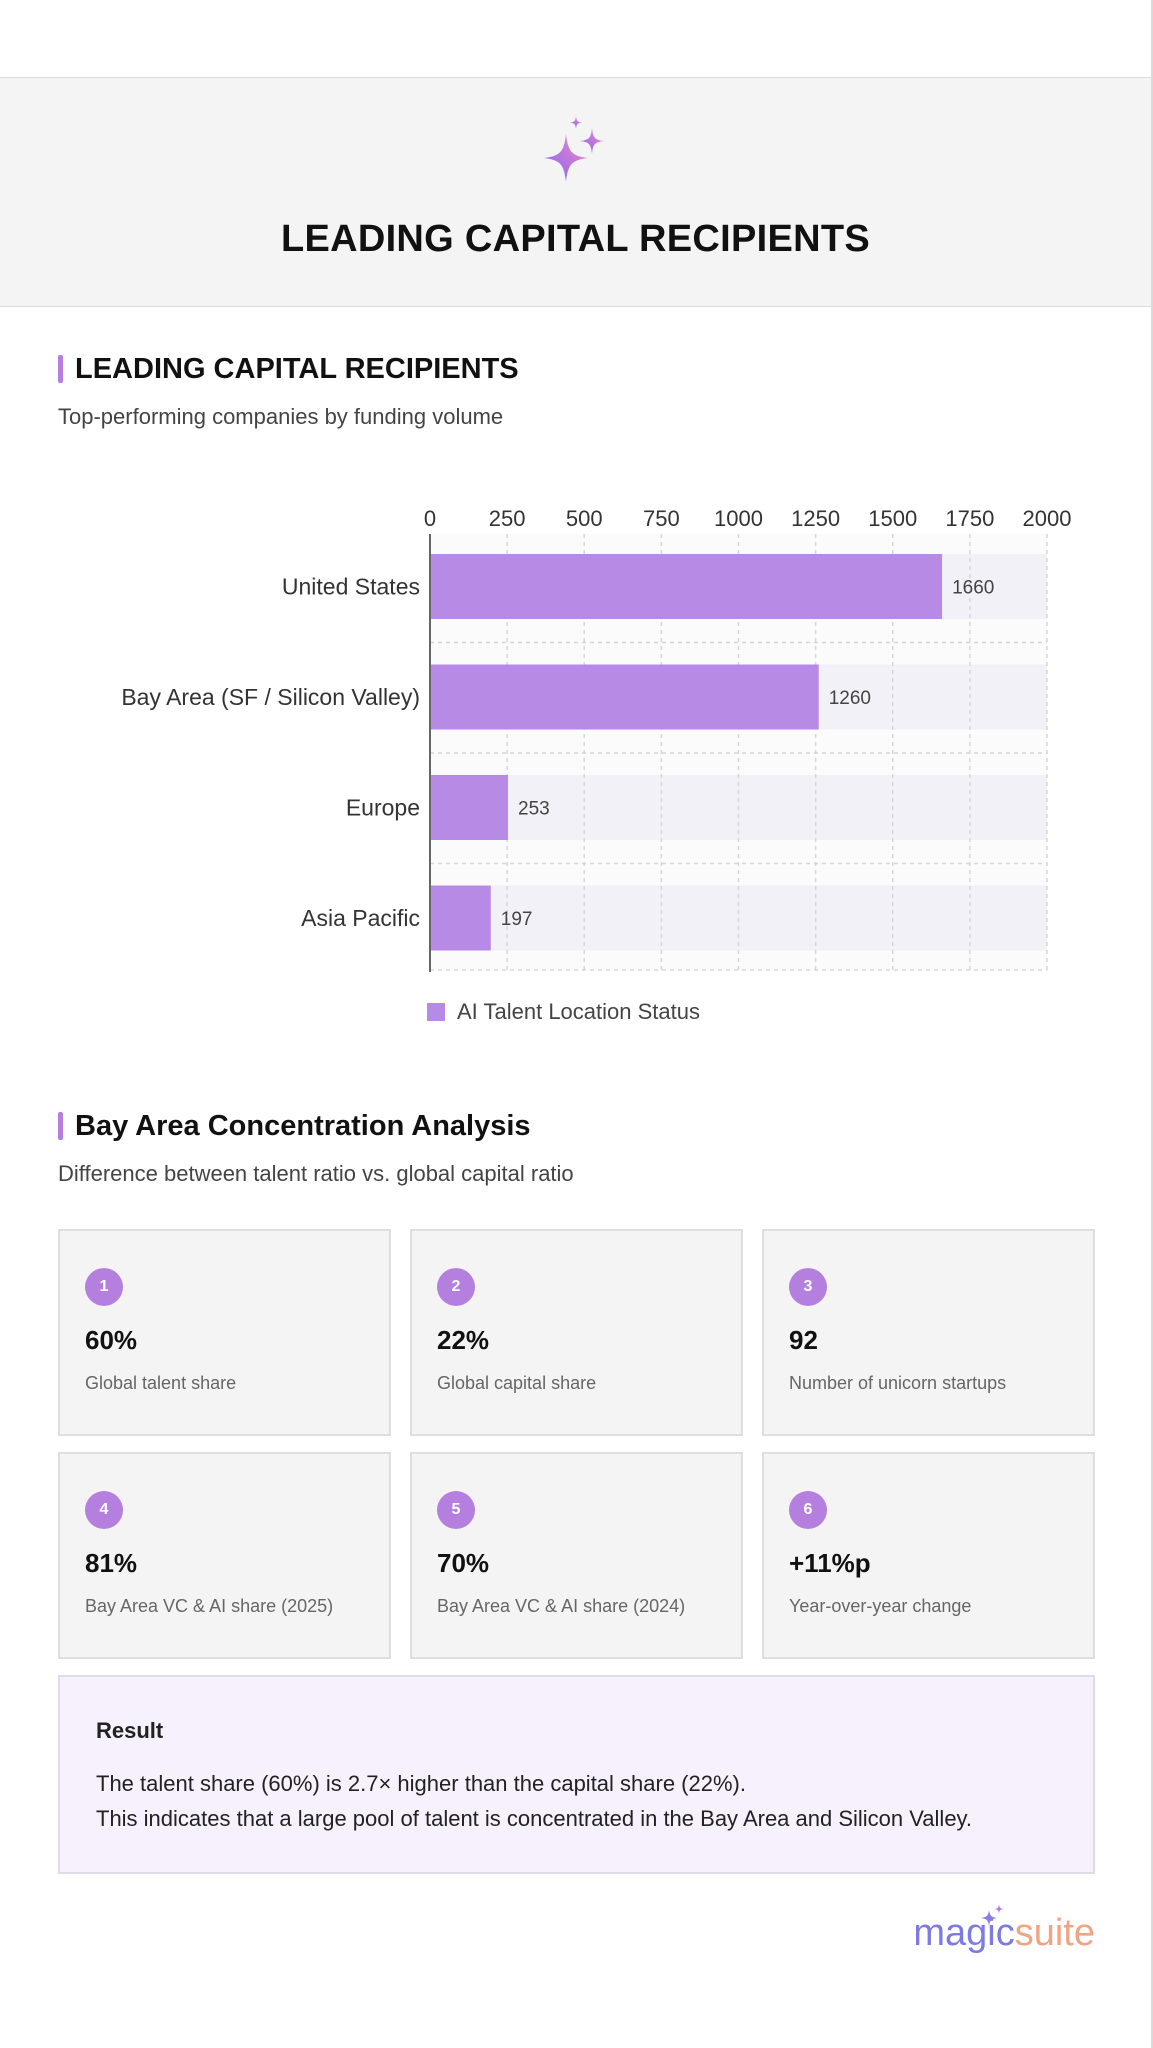 The image size is (1153, 2048). Describe the element at coordinates (993, 1915) in the screenshot. I see `brand-sparkle-icon` at that location.